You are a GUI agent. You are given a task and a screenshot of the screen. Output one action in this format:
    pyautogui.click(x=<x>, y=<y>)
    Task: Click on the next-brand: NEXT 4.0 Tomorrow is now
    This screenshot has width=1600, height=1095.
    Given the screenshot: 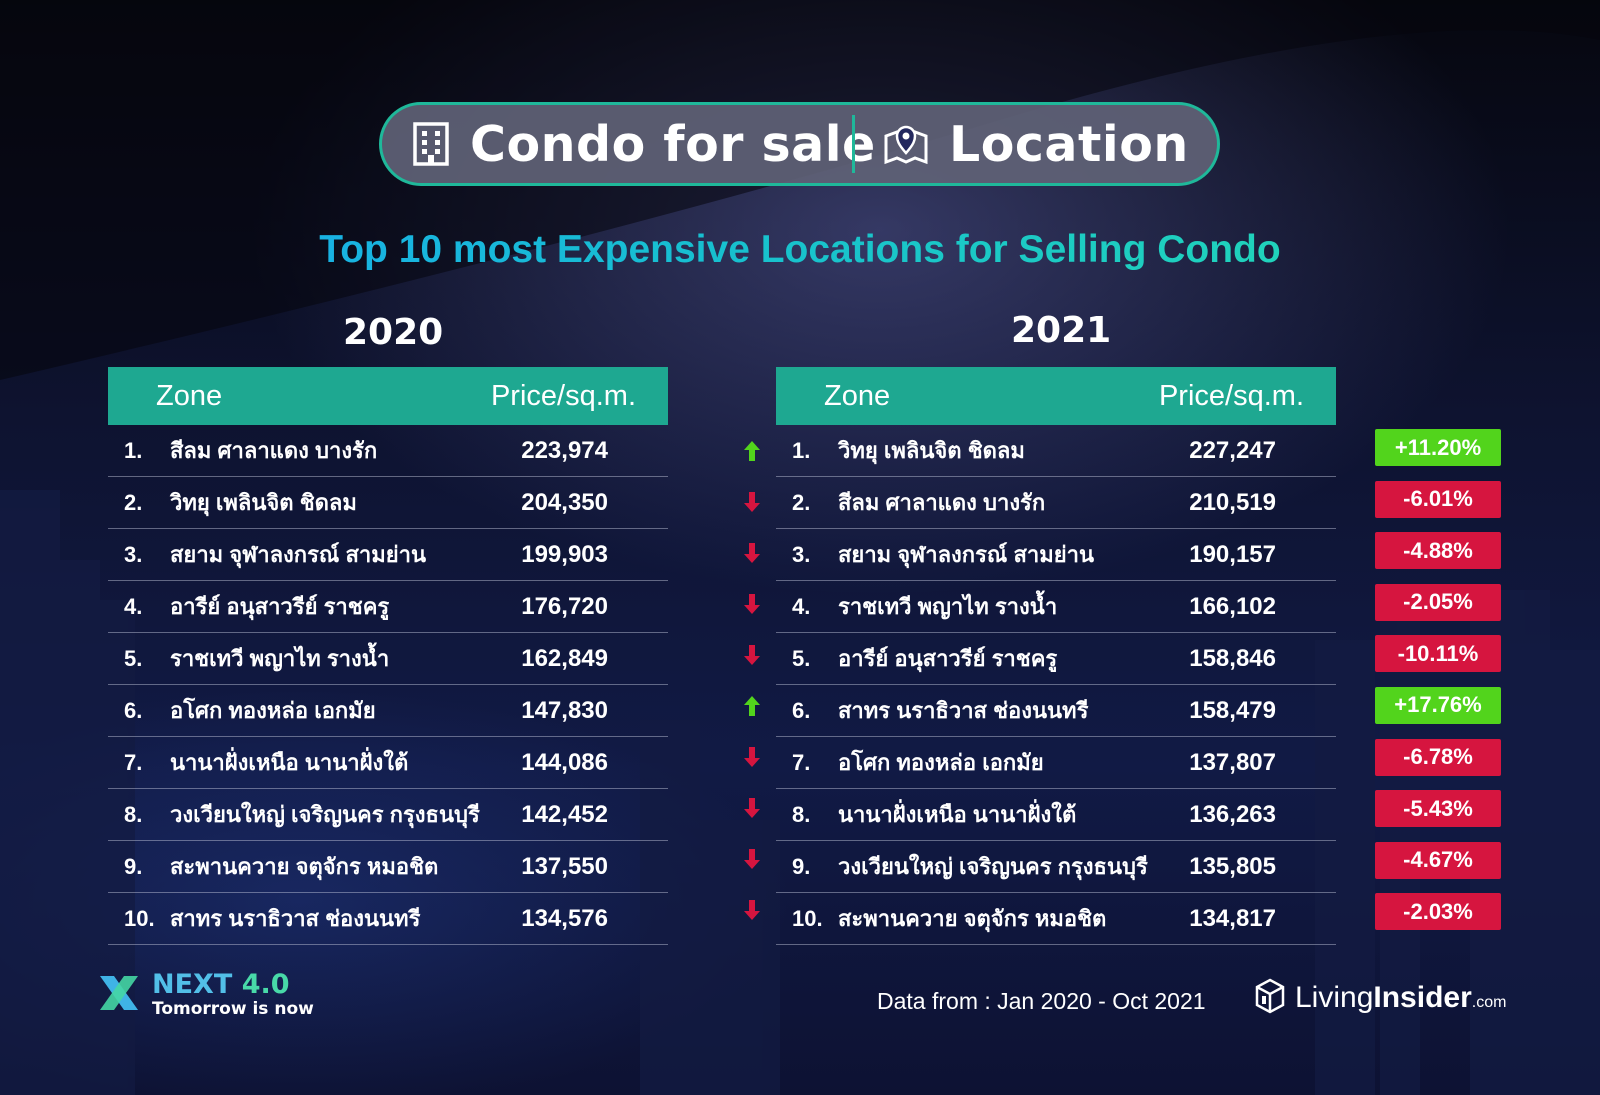 What is the action you would take?
    pyautogui.click(x=205, y=995)
    